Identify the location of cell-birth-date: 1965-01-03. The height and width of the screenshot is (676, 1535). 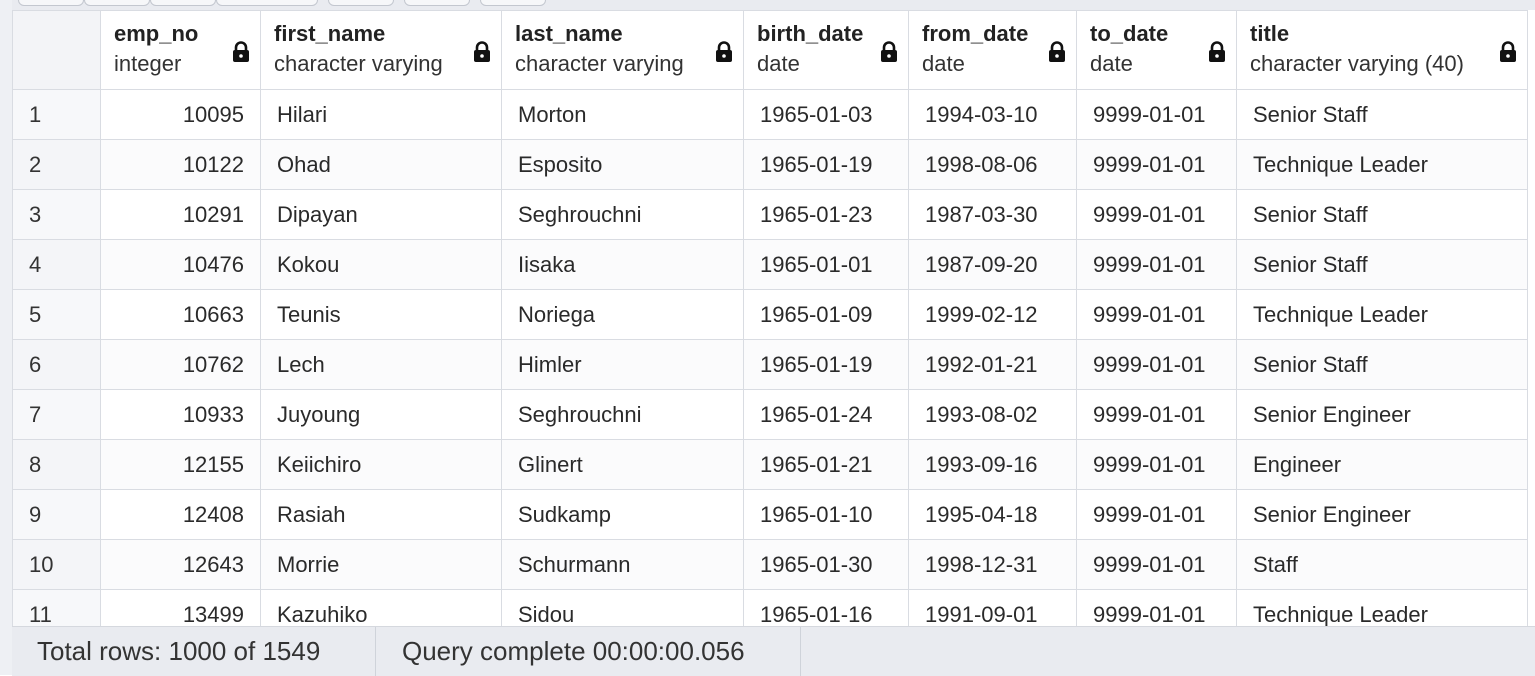
(826, 114).